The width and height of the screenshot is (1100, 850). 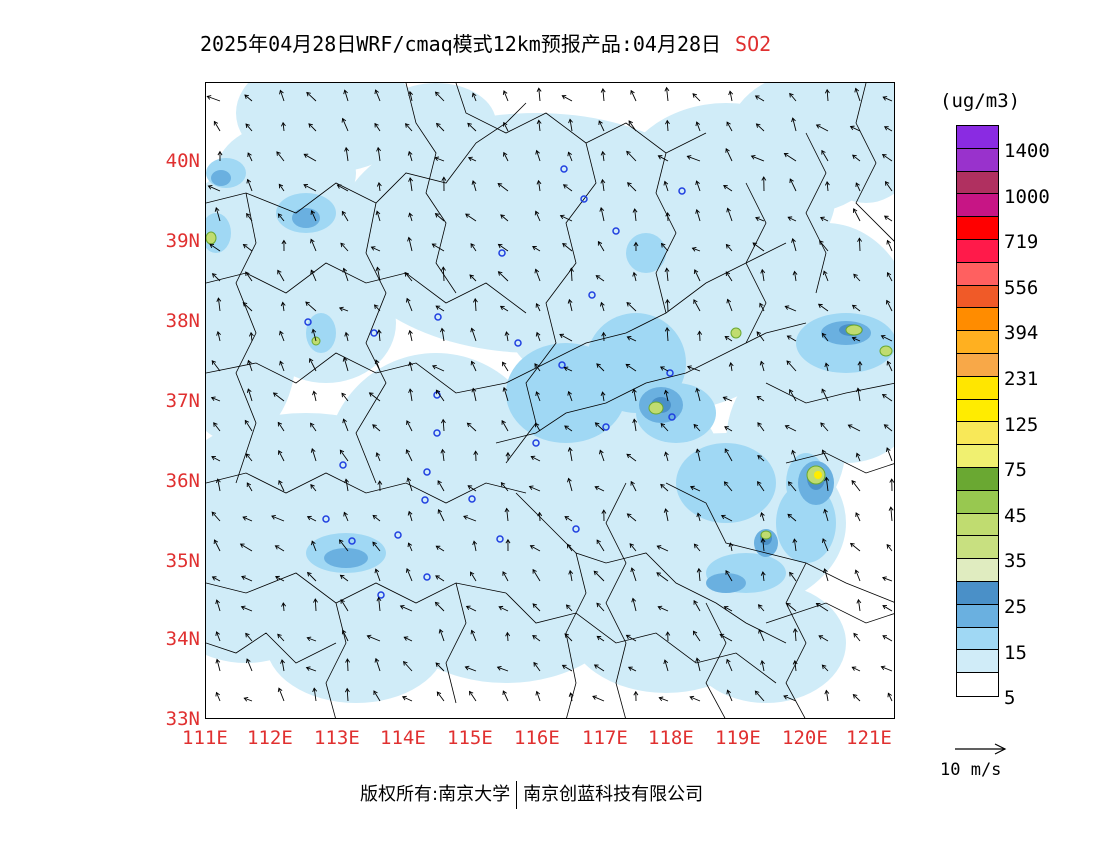 What do you see at coordinates (1027, 196) in the screenshot?
I see `legend-level-label: 1000` at bounding box center [1027, 196].